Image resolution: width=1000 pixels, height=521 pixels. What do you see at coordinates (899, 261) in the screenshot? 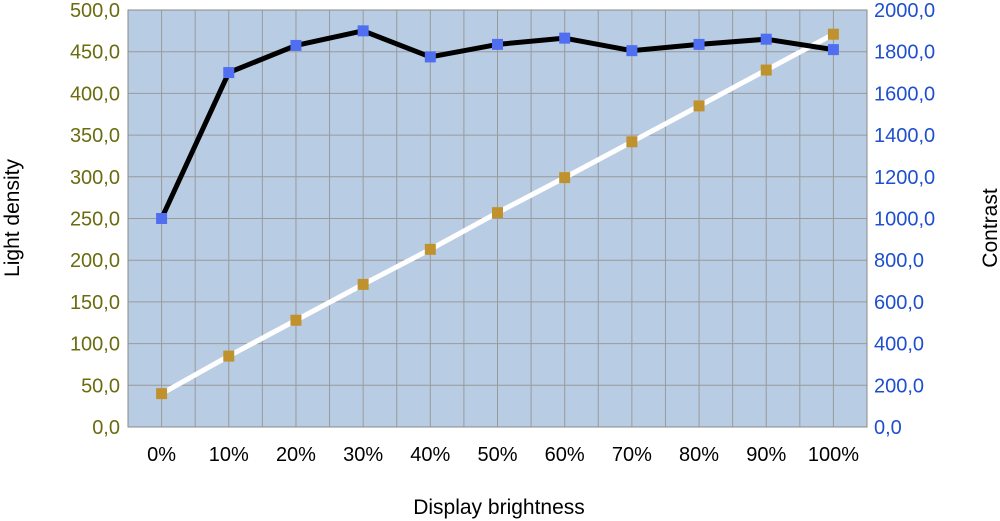
I see `right-axis-tick-label: 800,0` at bounding box center [899, 261].